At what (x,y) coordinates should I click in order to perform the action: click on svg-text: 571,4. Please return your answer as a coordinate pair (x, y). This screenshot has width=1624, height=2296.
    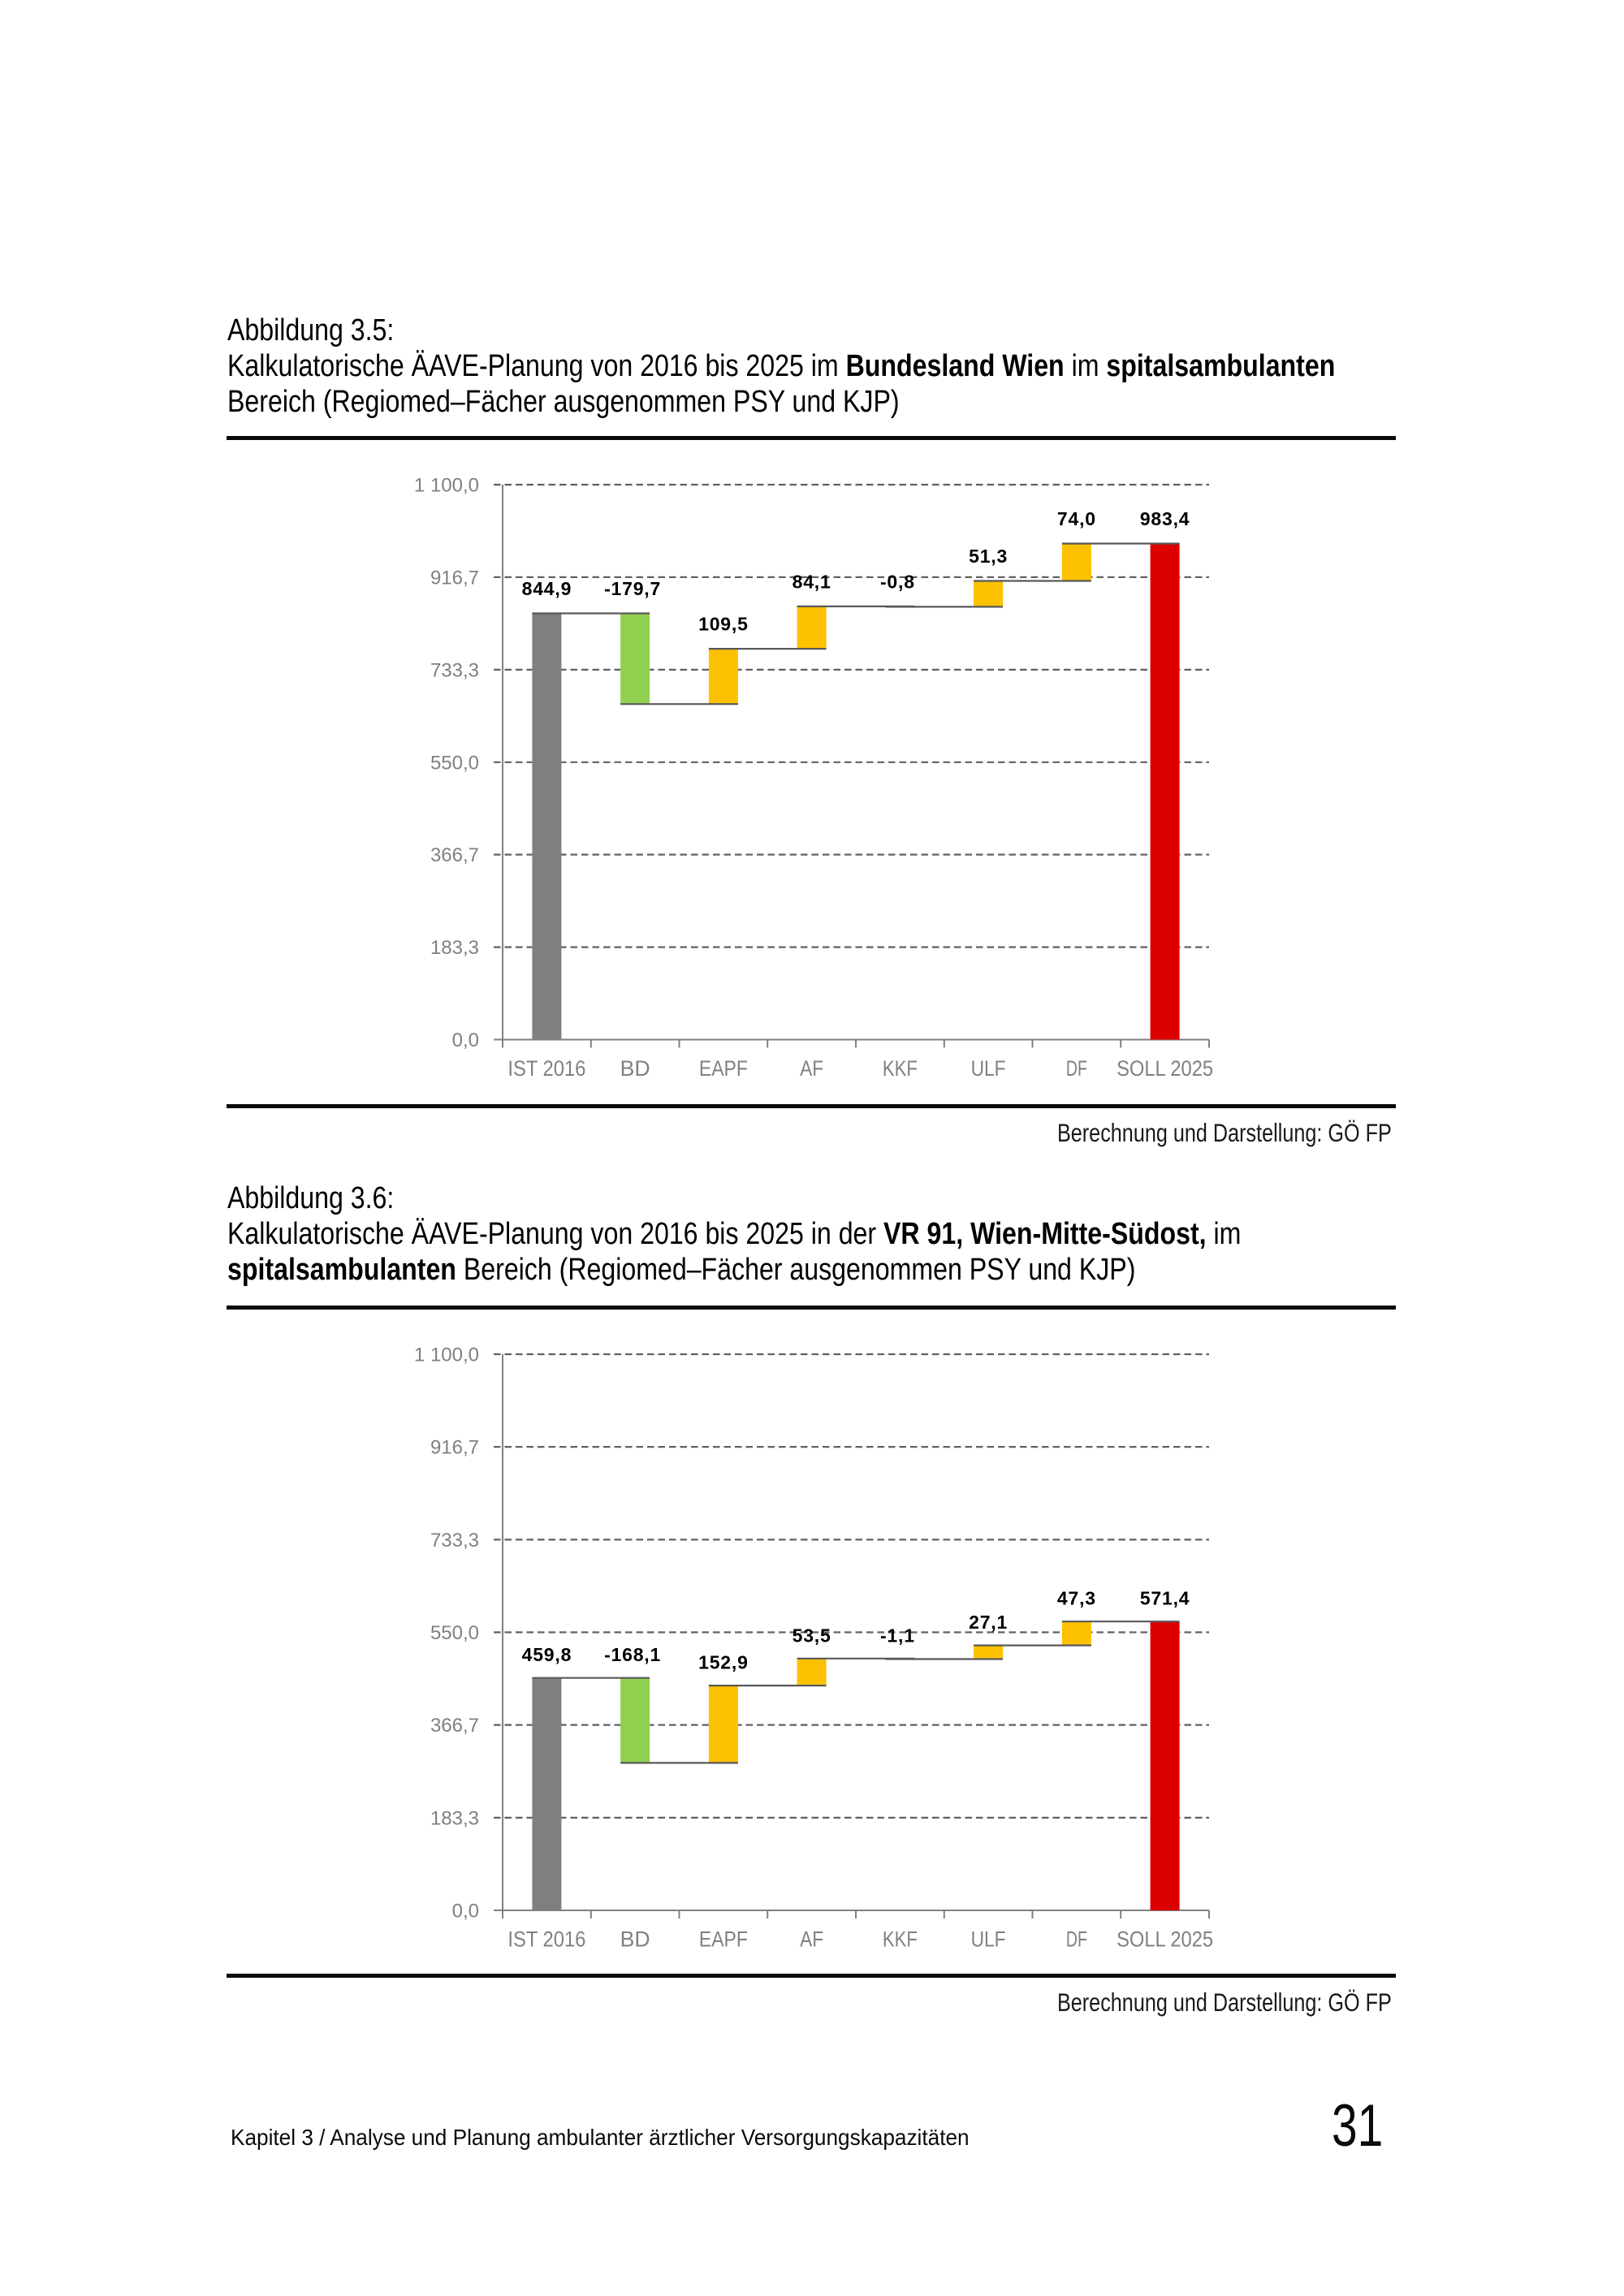
    Looking at the image, I should click on (1165, 1598).